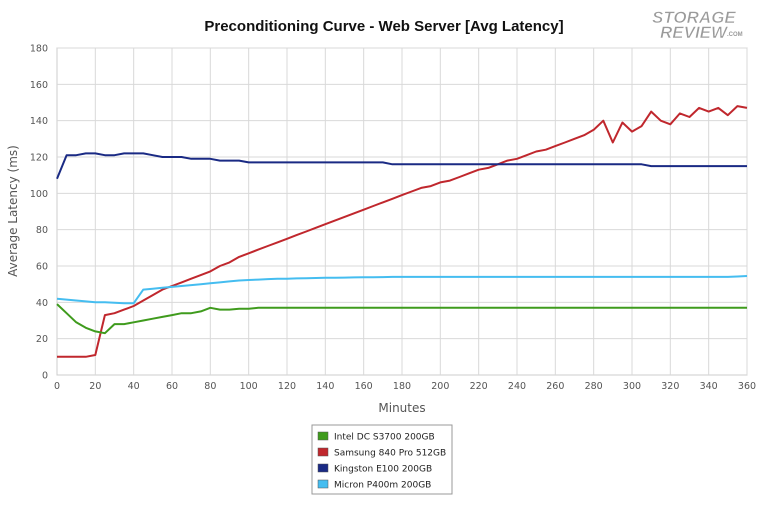  What do you see at coordinates (390, 454) in the screenshot?
I see `legend-label: Samsung 840 Pro 512GB` at bounding box center [390, 454].